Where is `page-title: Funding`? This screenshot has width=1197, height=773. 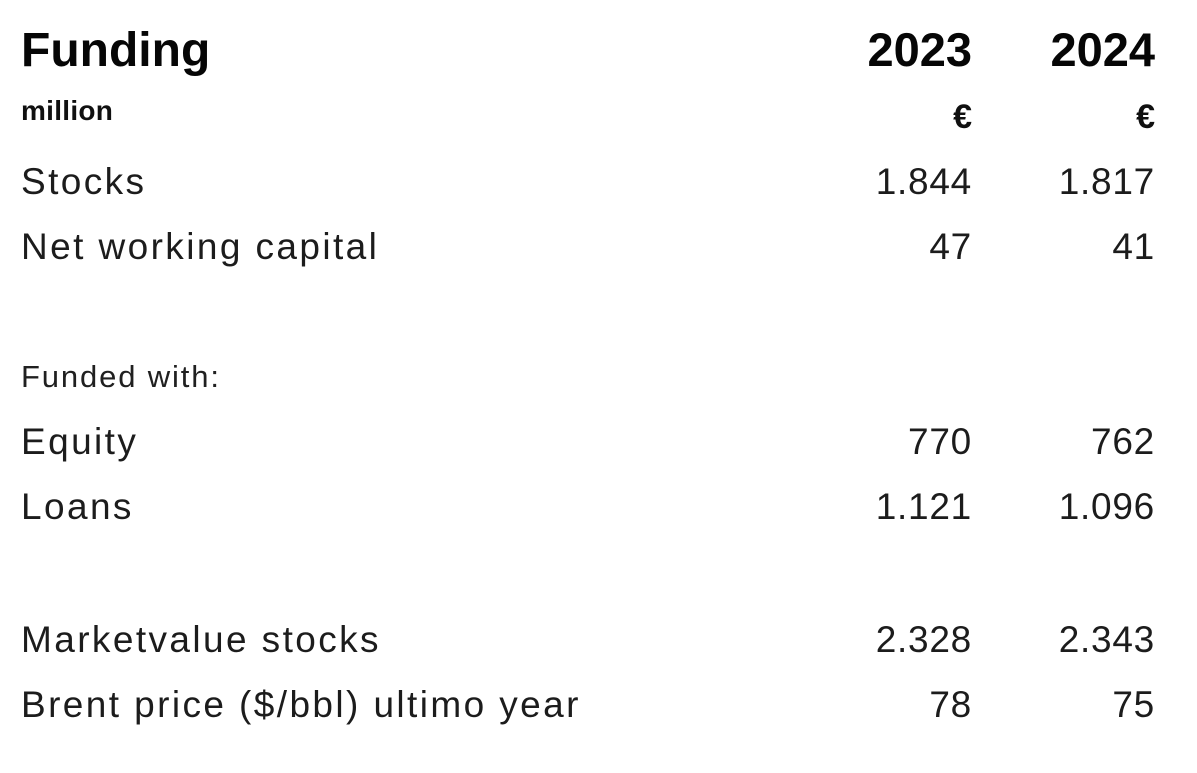
page-title: Funding is located at coordinates (116, 50).